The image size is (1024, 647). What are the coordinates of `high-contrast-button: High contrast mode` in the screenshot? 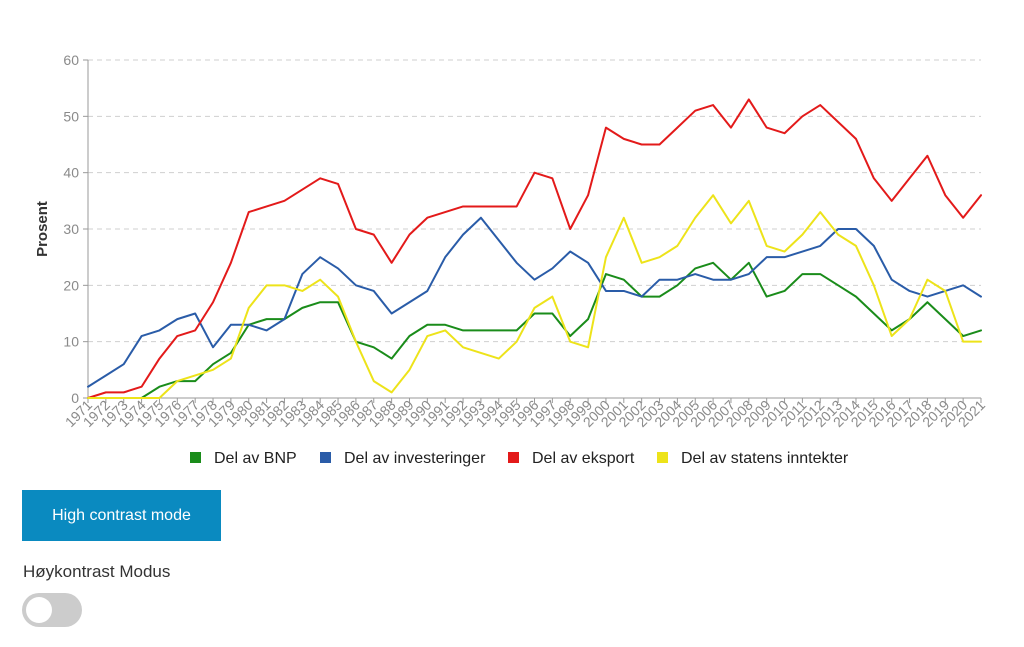 It's located at (121, 515).